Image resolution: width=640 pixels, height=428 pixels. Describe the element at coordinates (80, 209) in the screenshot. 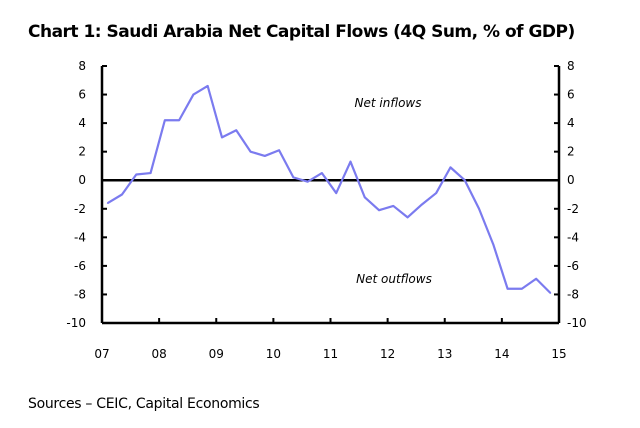

I see `y-tick-label-left: -2` at that location.